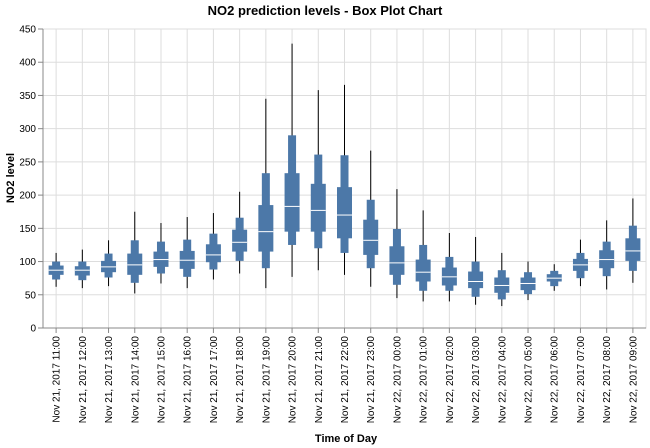 The width and height of the screenshot is (650, 448). I want to click on x-tick-label: Nov 22, 2017 00:00, so click(397, 380).